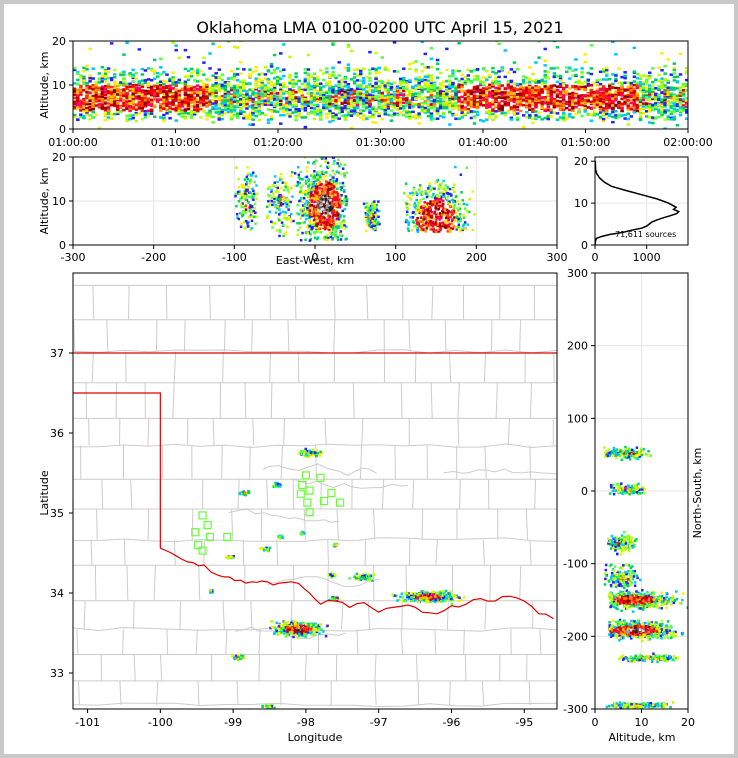 Image resolution: width=738 pixels, height=758 pixels. I want to click on time-tick-label: 01:20:00, so click(277, 142).